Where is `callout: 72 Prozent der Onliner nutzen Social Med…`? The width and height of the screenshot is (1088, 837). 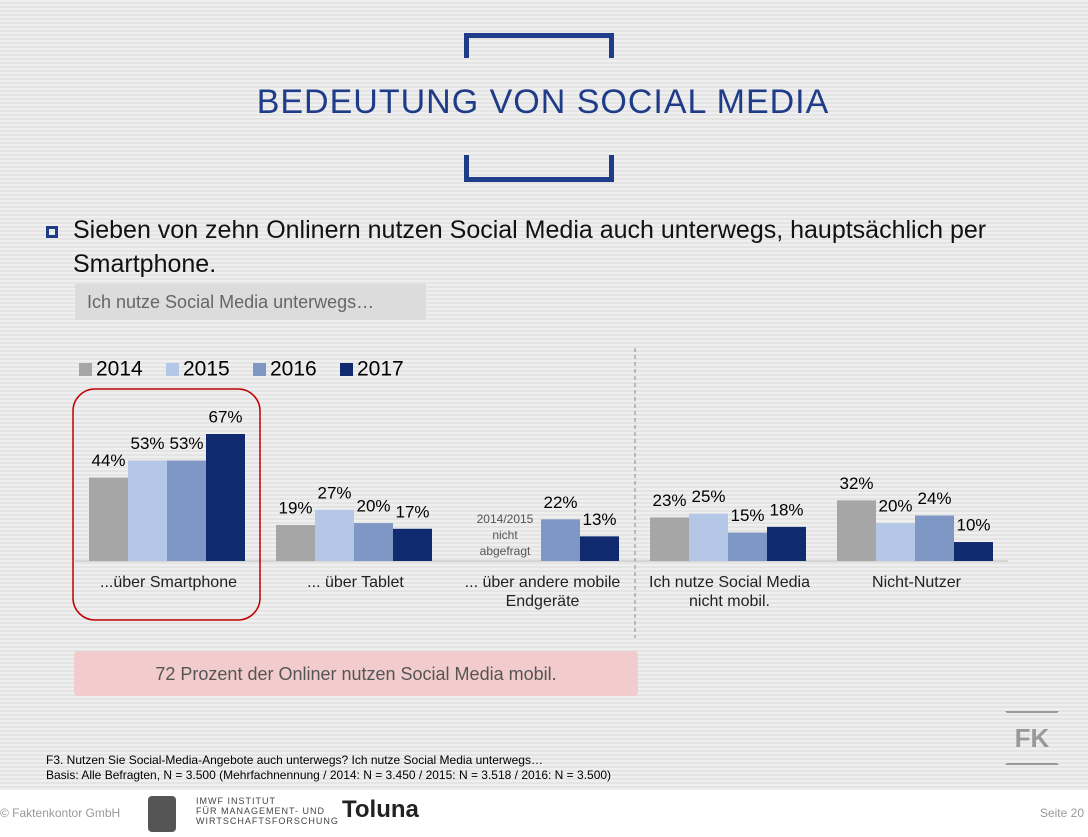
callout: 72 Prozent der Onliner nutzen Social Med… is located at coordinates (355, 674).